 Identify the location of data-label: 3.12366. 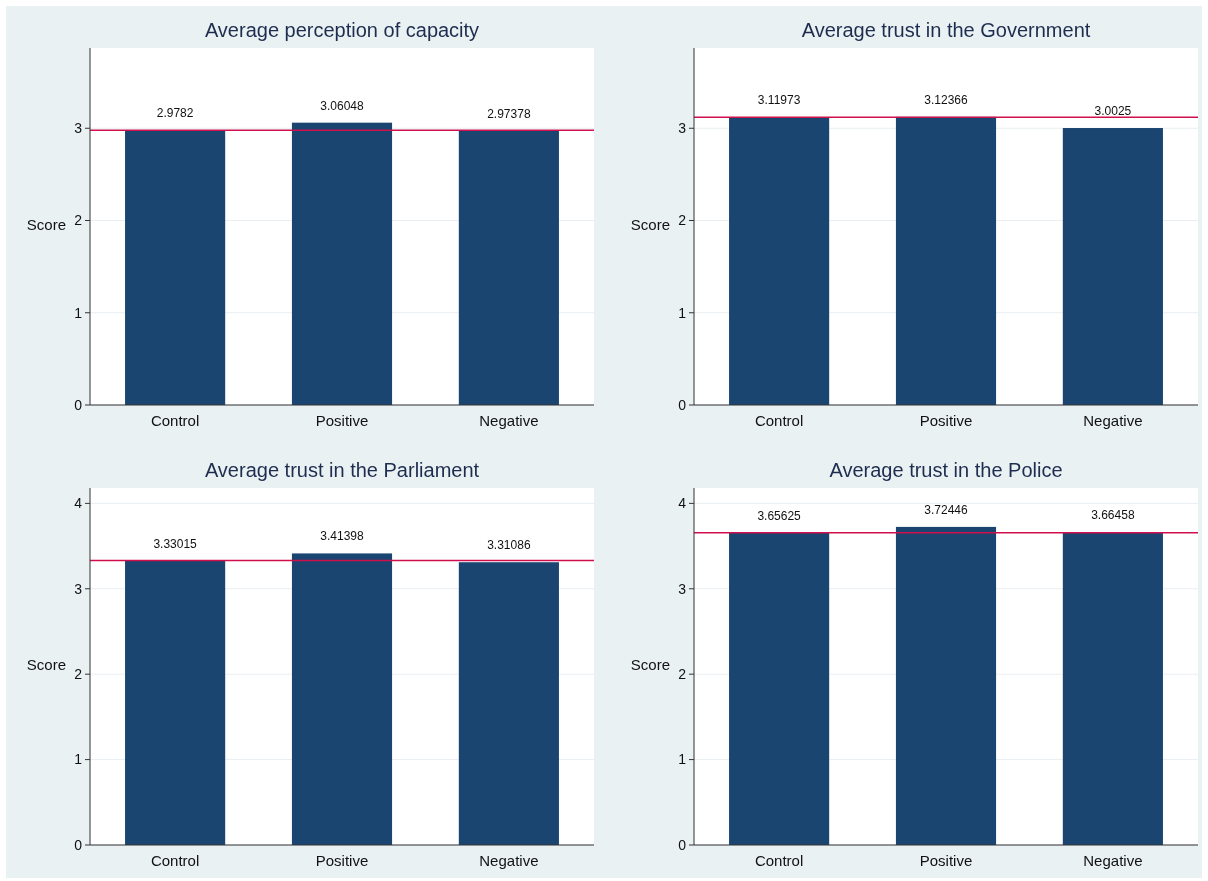
(946, 99).